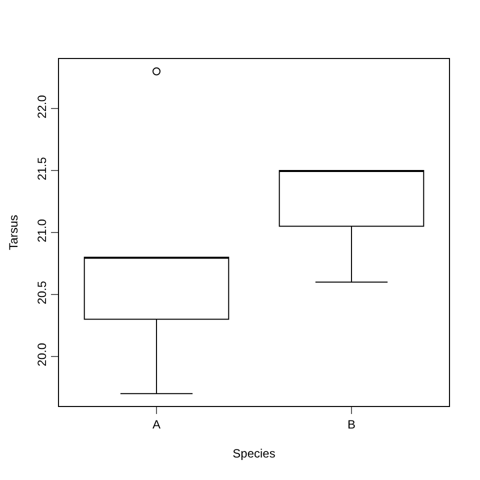 This screenshot has height=480, width=480. Describe the element at coordinates (42, 354) in the screenshot. I see `y-tick-label: 20.0` at that location.